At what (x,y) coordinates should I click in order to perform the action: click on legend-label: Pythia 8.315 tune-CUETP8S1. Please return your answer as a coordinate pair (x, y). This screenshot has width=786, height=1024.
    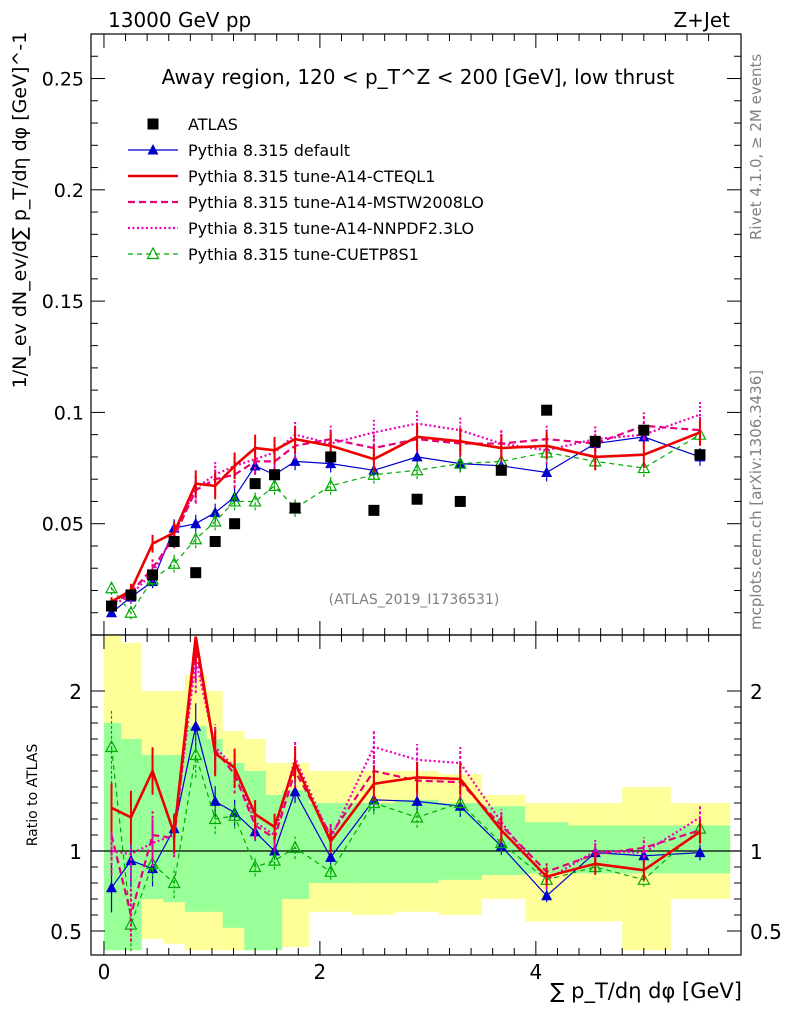
    Looking at the image, I should click on (303, 254).